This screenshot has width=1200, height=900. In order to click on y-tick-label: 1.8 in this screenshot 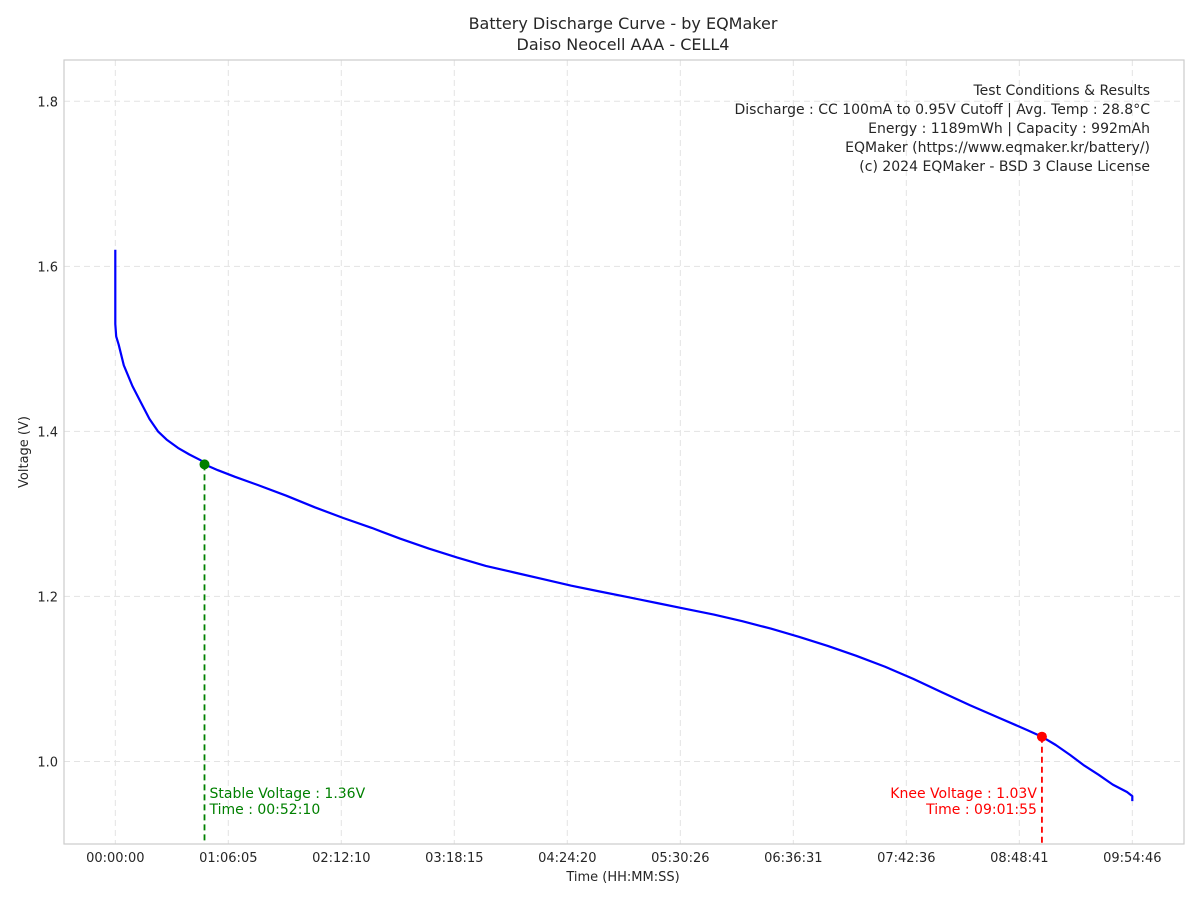, I will do `click(47, 102)`.